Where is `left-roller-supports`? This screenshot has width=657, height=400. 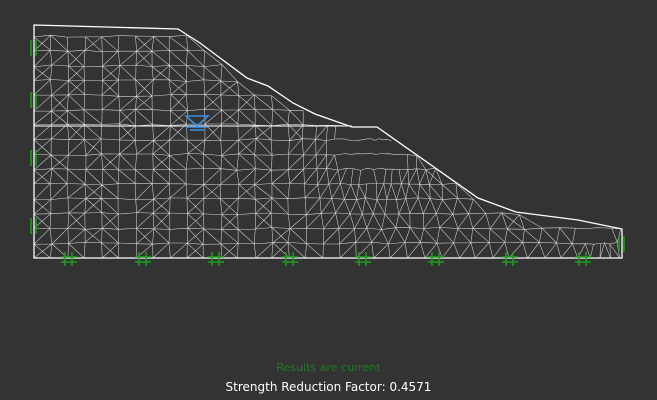 left-roller-supports is located at coordinates (33, 137).